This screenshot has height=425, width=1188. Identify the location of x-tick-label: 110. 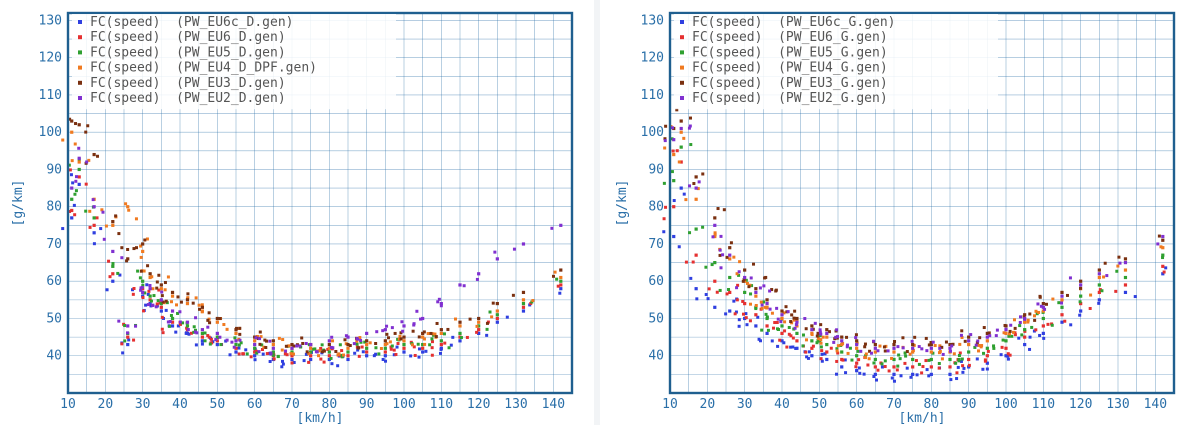
(1043, 404).